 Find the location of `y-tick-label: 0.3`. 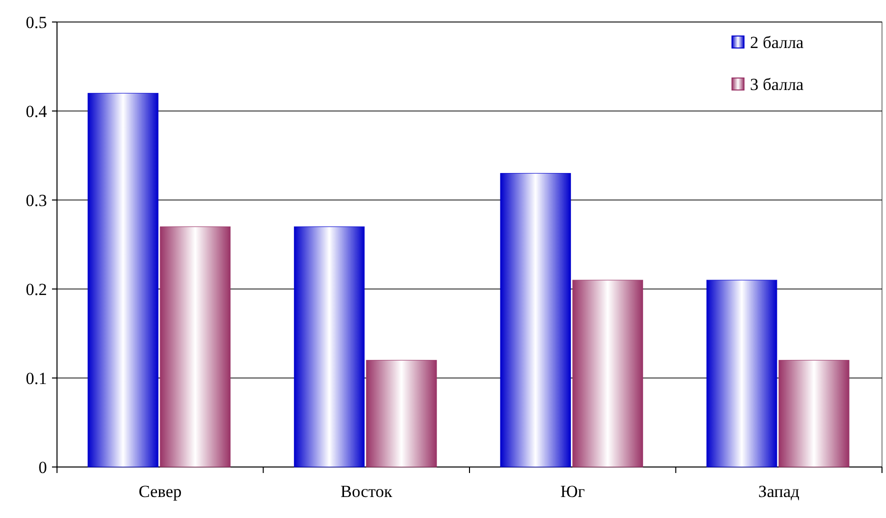

y-tick-label: 0.3 is located at coordinates (36, 200).